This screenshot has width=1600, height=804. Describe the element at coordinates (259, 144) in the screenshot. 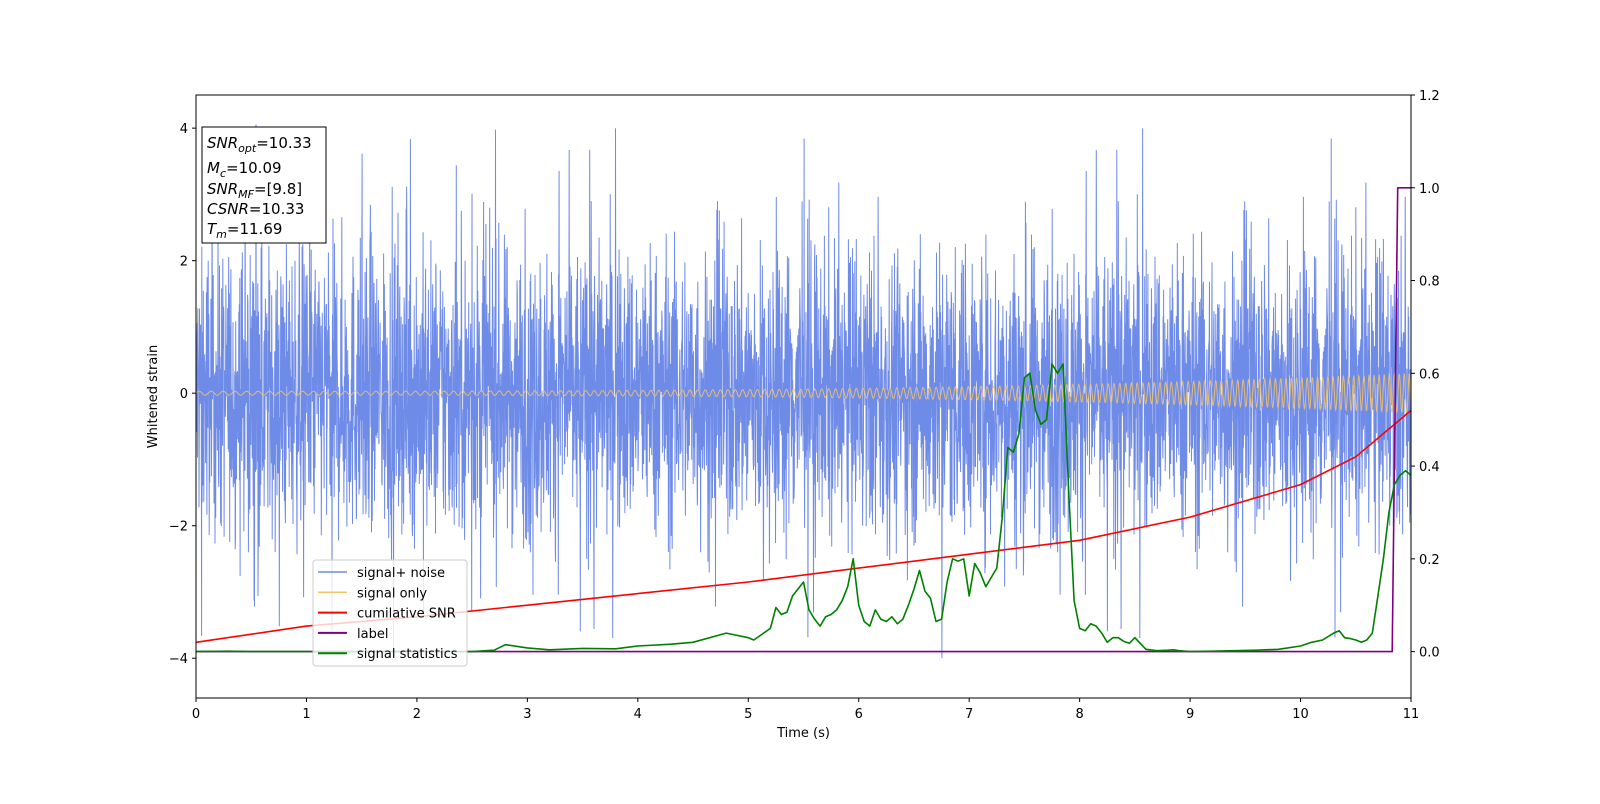

I see `annotation-line: SNRopt=10.33` at that location.